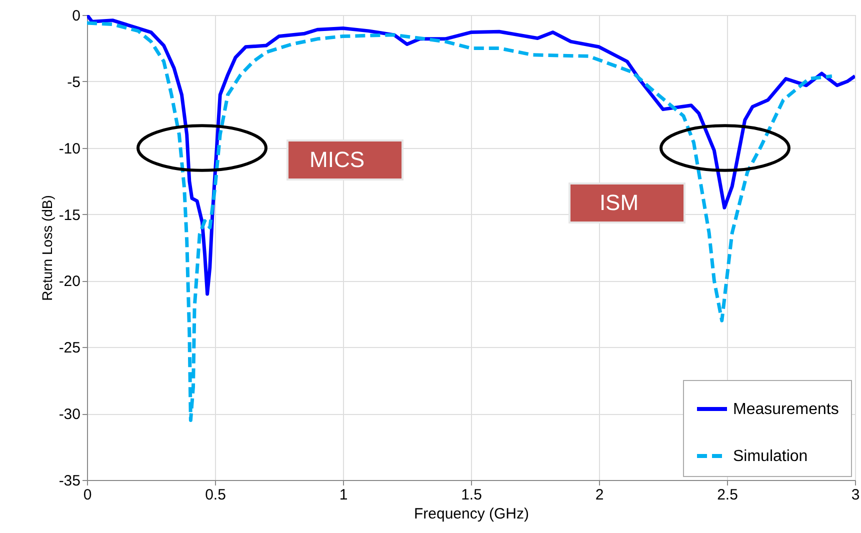 This screenshot has width=861, height=533. I want to click on y-tick-label: -35, so click(69, 481).